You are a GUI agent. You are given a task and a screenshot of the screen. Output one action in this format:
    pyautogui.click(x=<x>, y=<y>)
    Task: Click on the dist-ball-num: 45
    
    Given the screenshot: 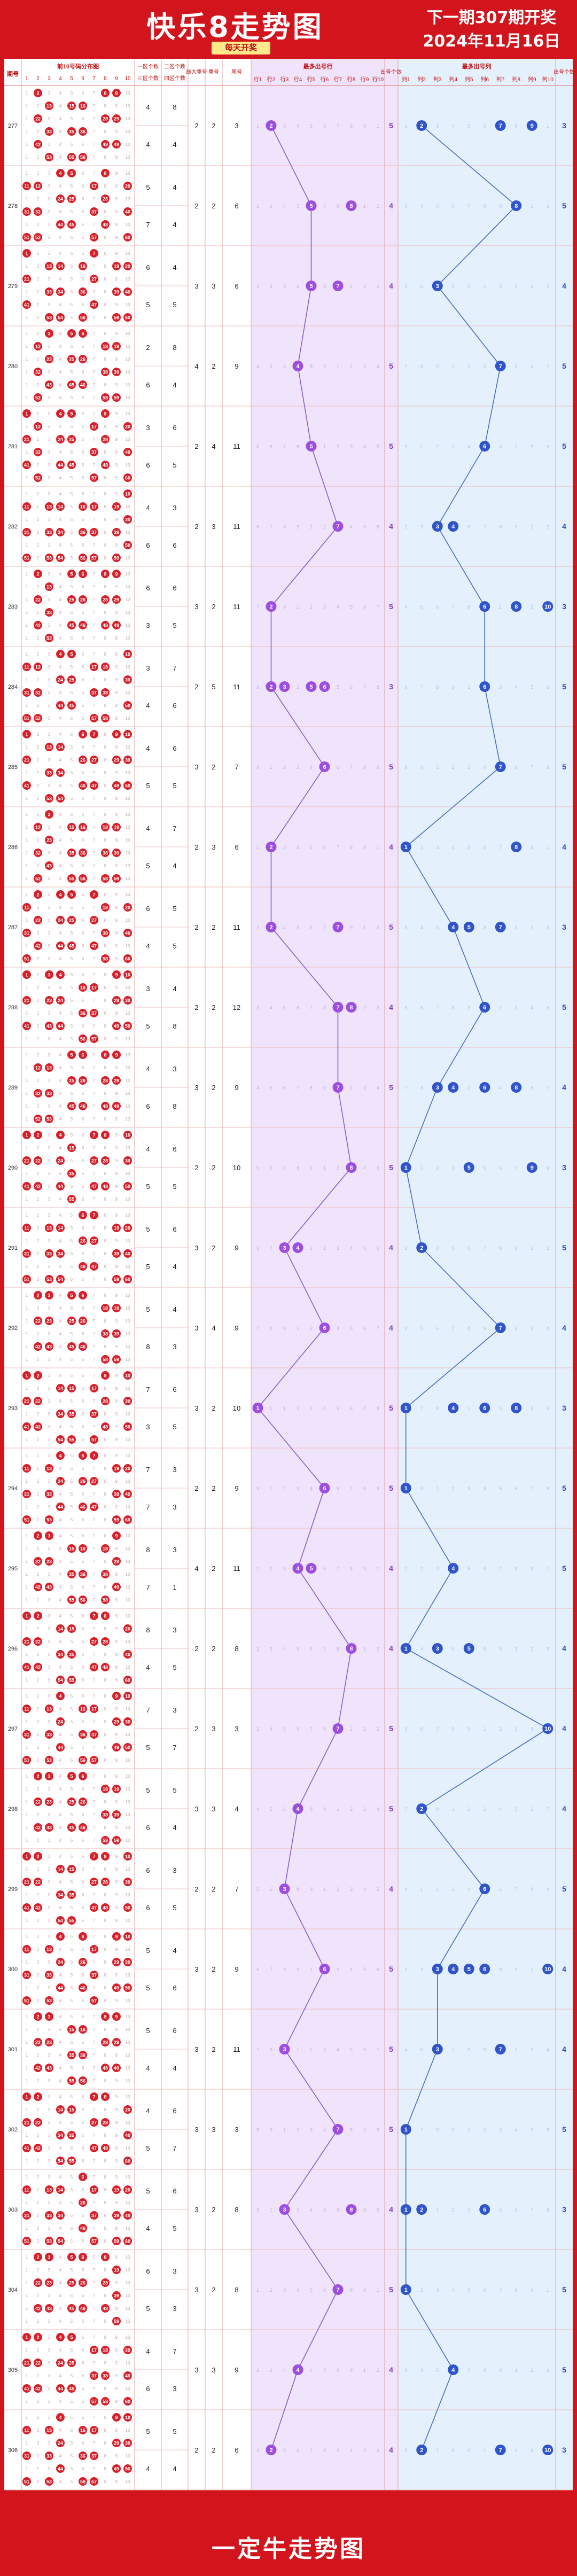 What is the action you would take?
    pyautogui.click(x=71, y=1347)
    